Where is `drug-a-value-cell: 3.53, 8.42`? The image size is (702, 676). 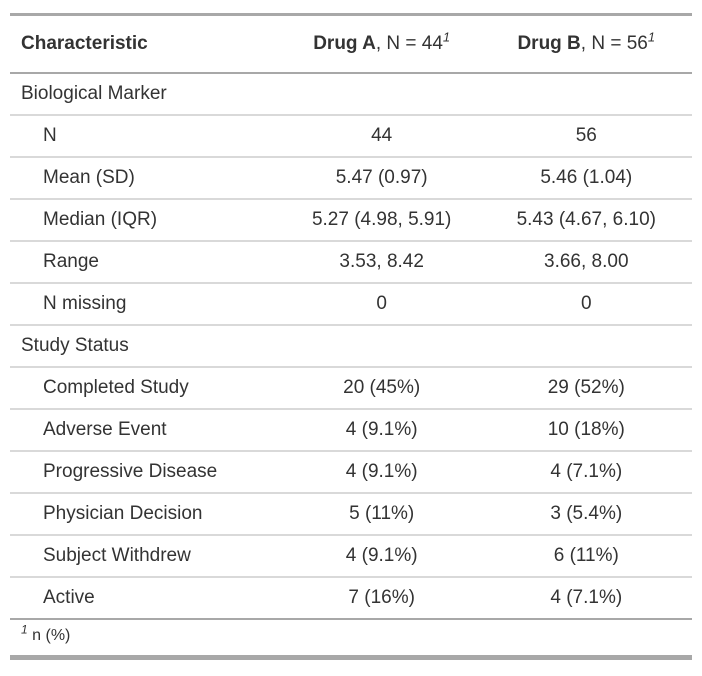
drug-a-value-cell: 3.53, 8.42 is located at coordinates (381, 261).